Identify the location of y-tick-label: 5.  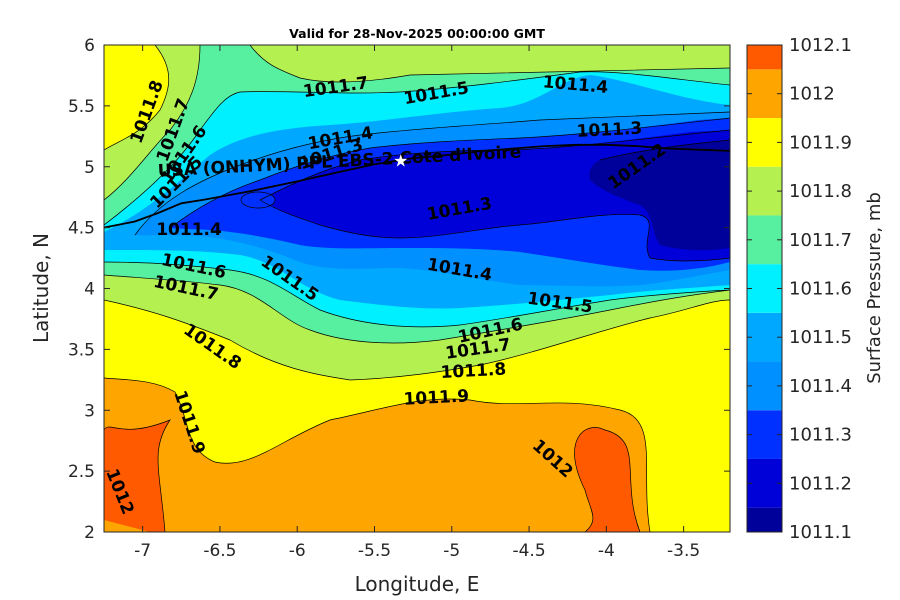
(89, 168).